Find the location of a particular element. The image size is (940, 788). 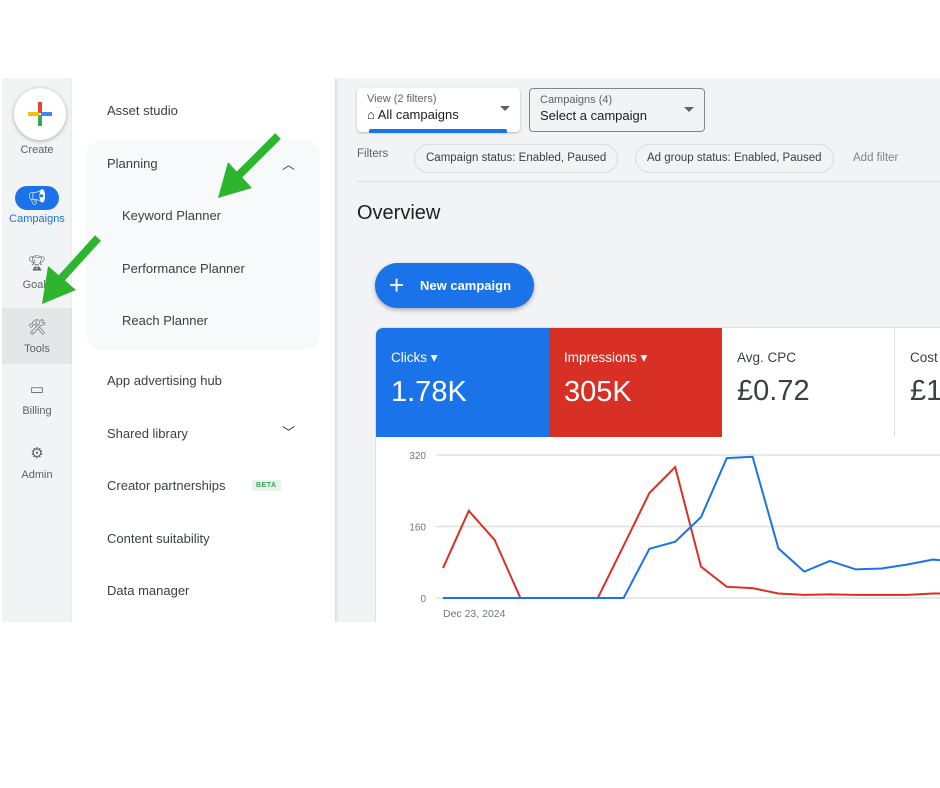

nav-planning: Planning is located at coordinates (132, 163).